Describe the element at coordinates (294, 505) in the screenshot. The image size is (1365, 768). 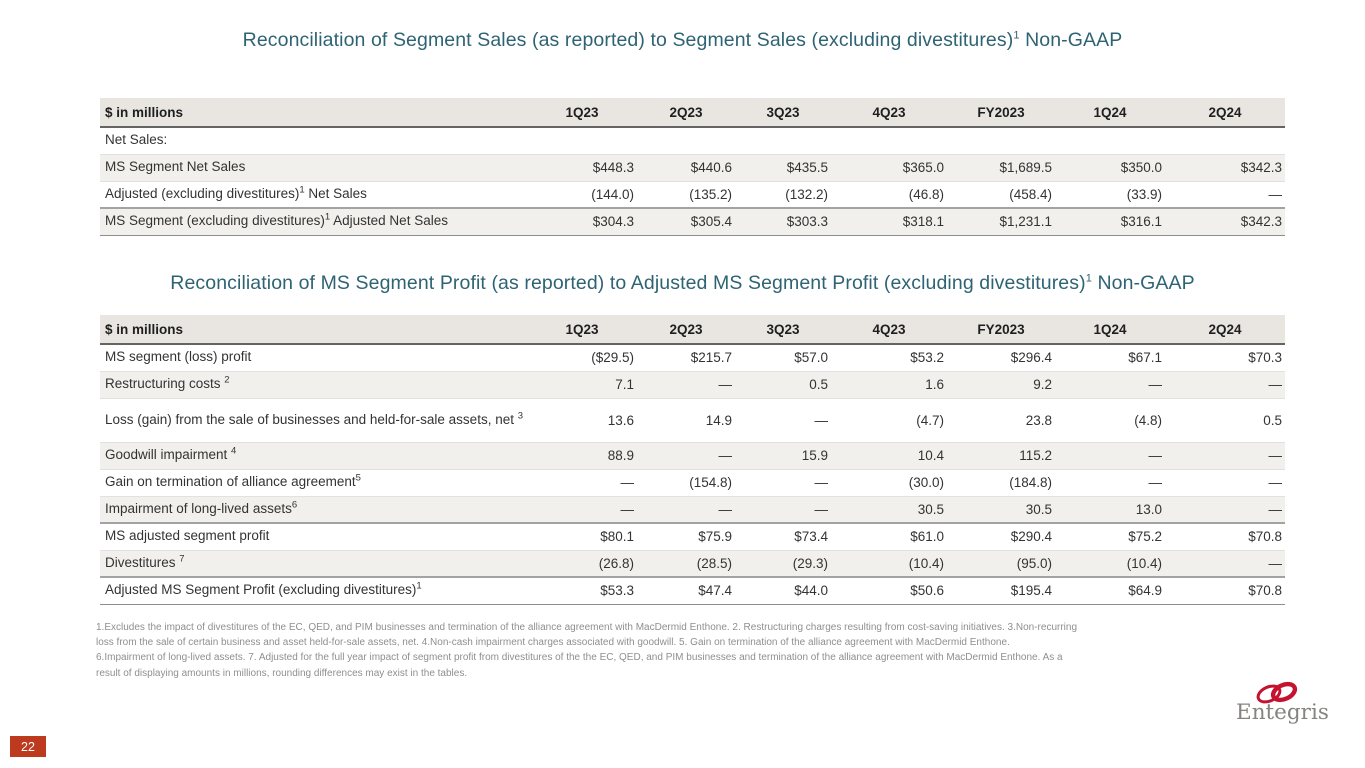
I see `footnote-ref: 6` at that location.